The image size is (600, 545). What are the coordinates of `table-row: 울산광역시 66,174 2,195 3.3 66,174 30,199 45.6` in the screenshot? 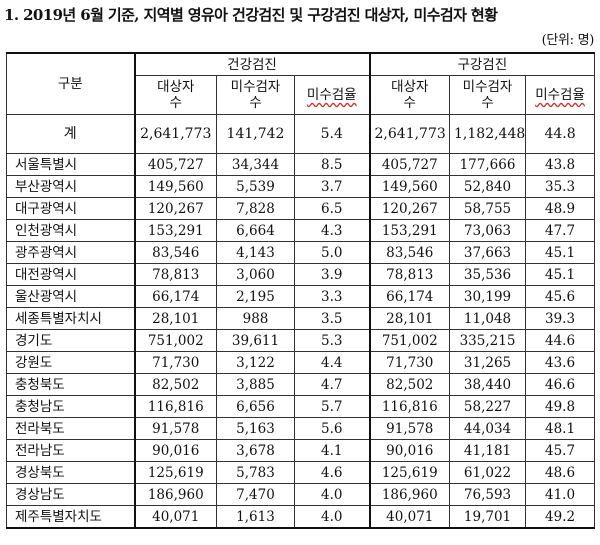 It's located at (301, 296).